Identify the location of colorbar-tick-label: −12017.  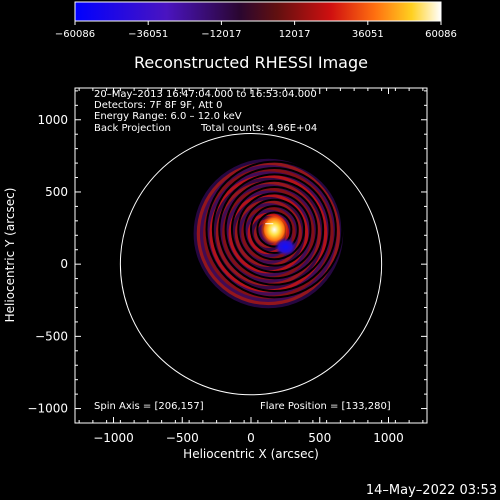
(221, 34).